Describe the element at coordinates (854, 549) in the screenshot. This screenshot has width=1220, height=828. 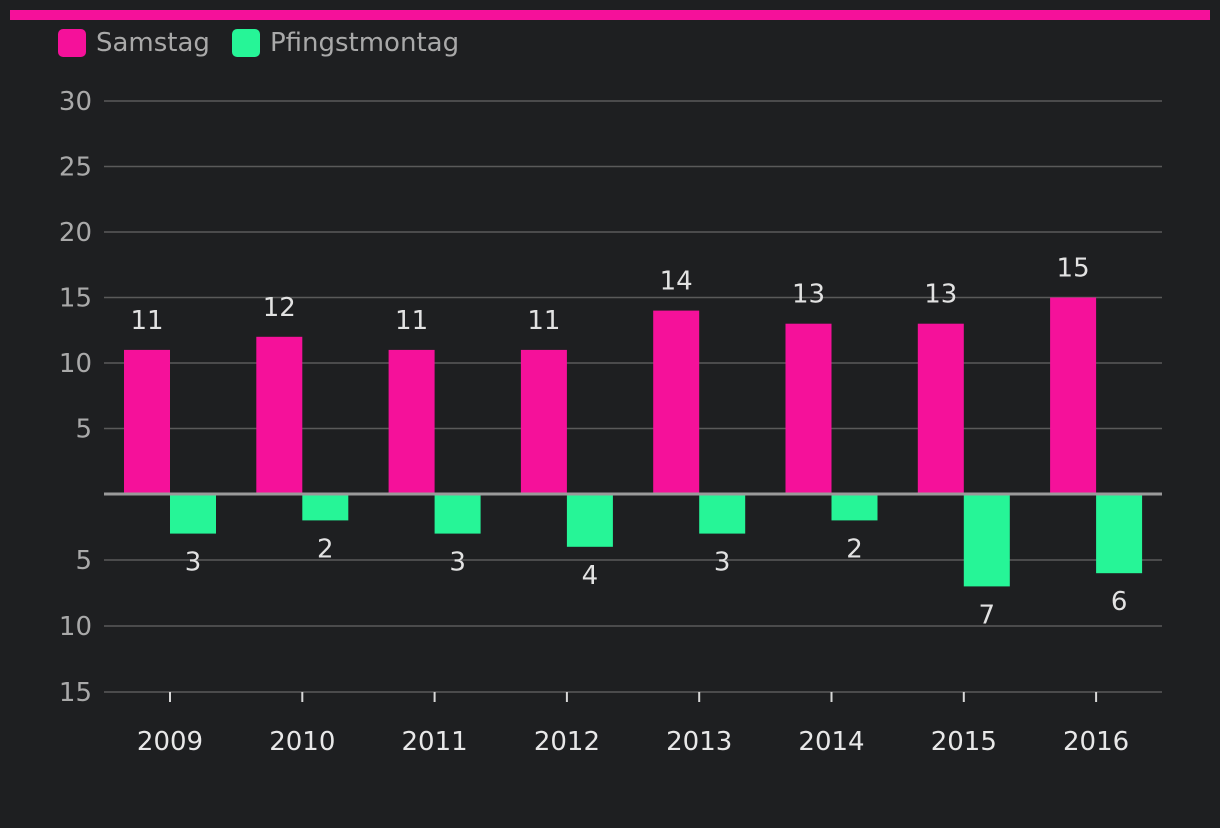
I see `data-label-pfingstmontag-2014: 2` at that location.